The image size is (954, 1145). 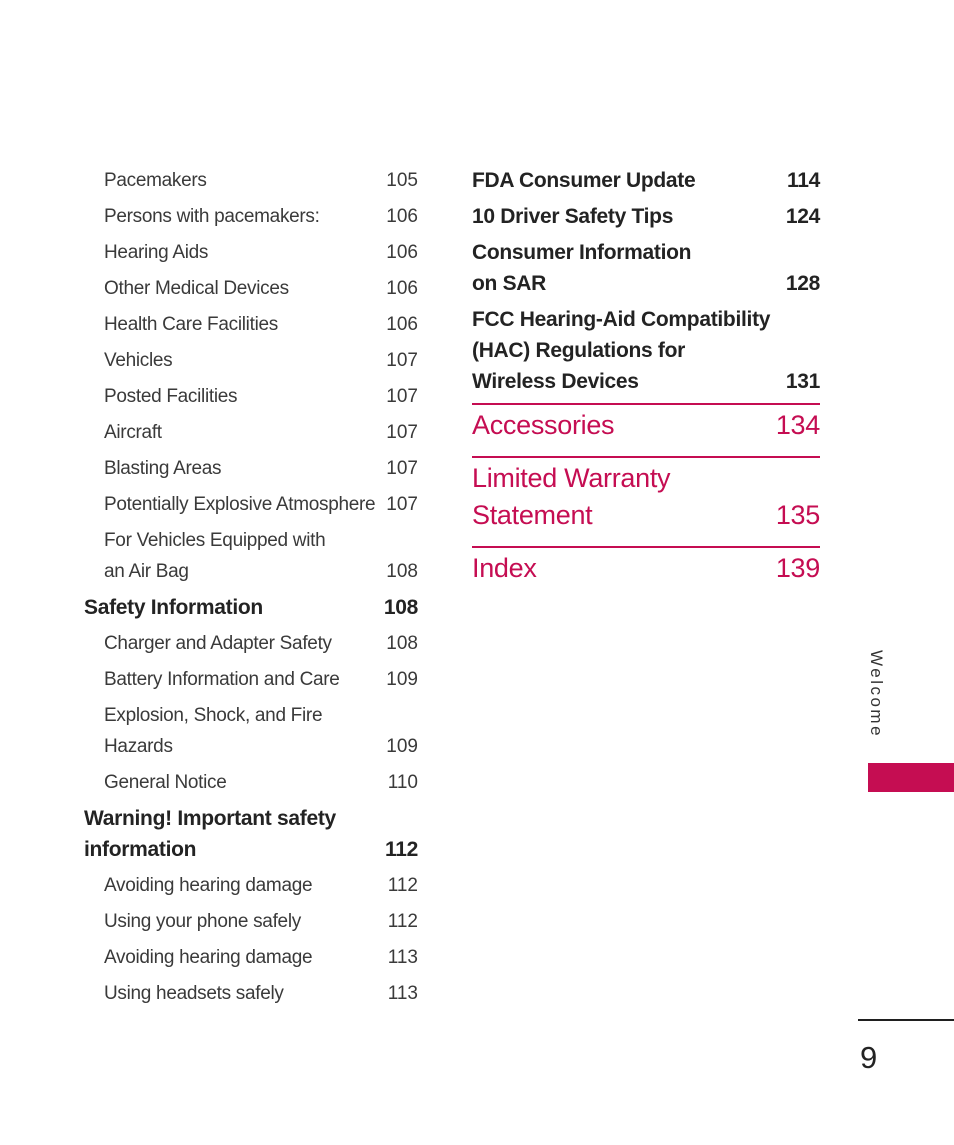 I want to click on toc-entry: Other Medical Devices 106, so click(x=251, y=288).